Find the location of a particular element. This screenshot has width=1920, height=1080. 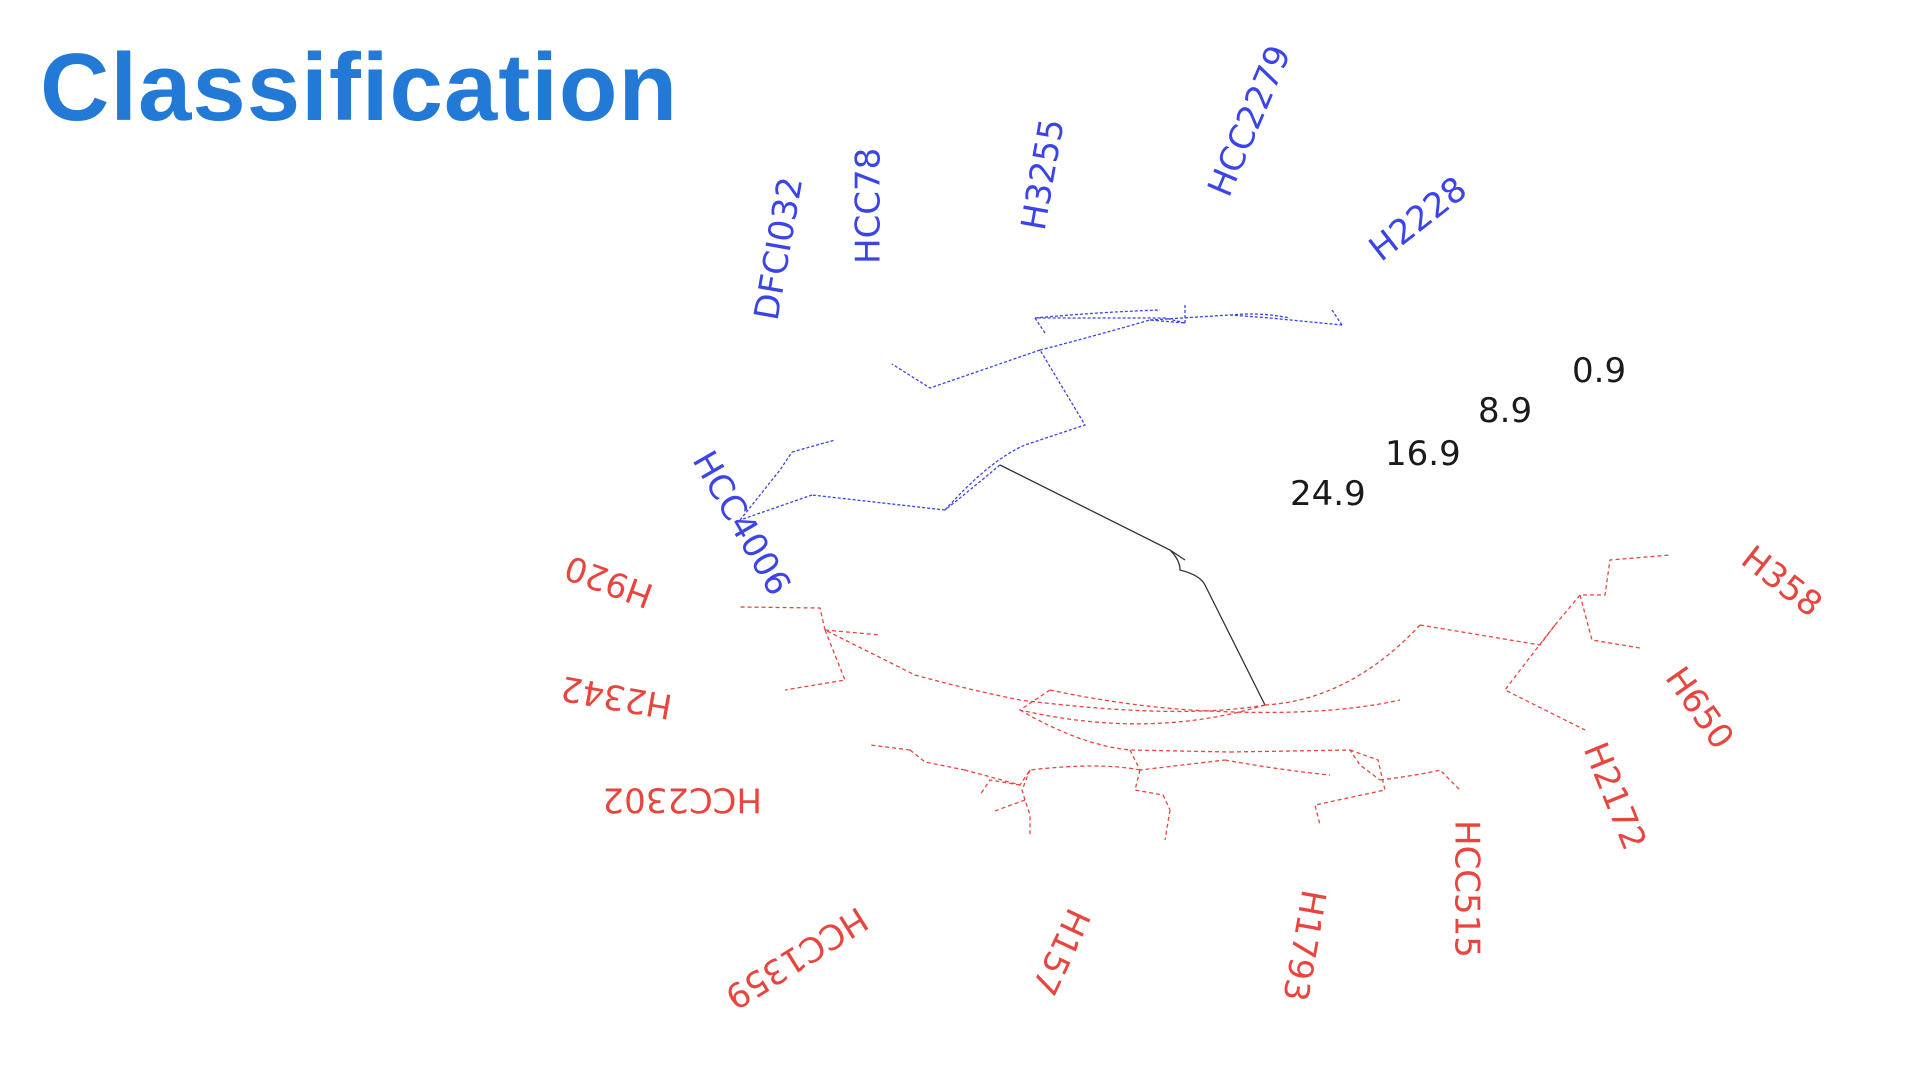

leaf-label-h157: H157 is located at coordinates (1060, 951).